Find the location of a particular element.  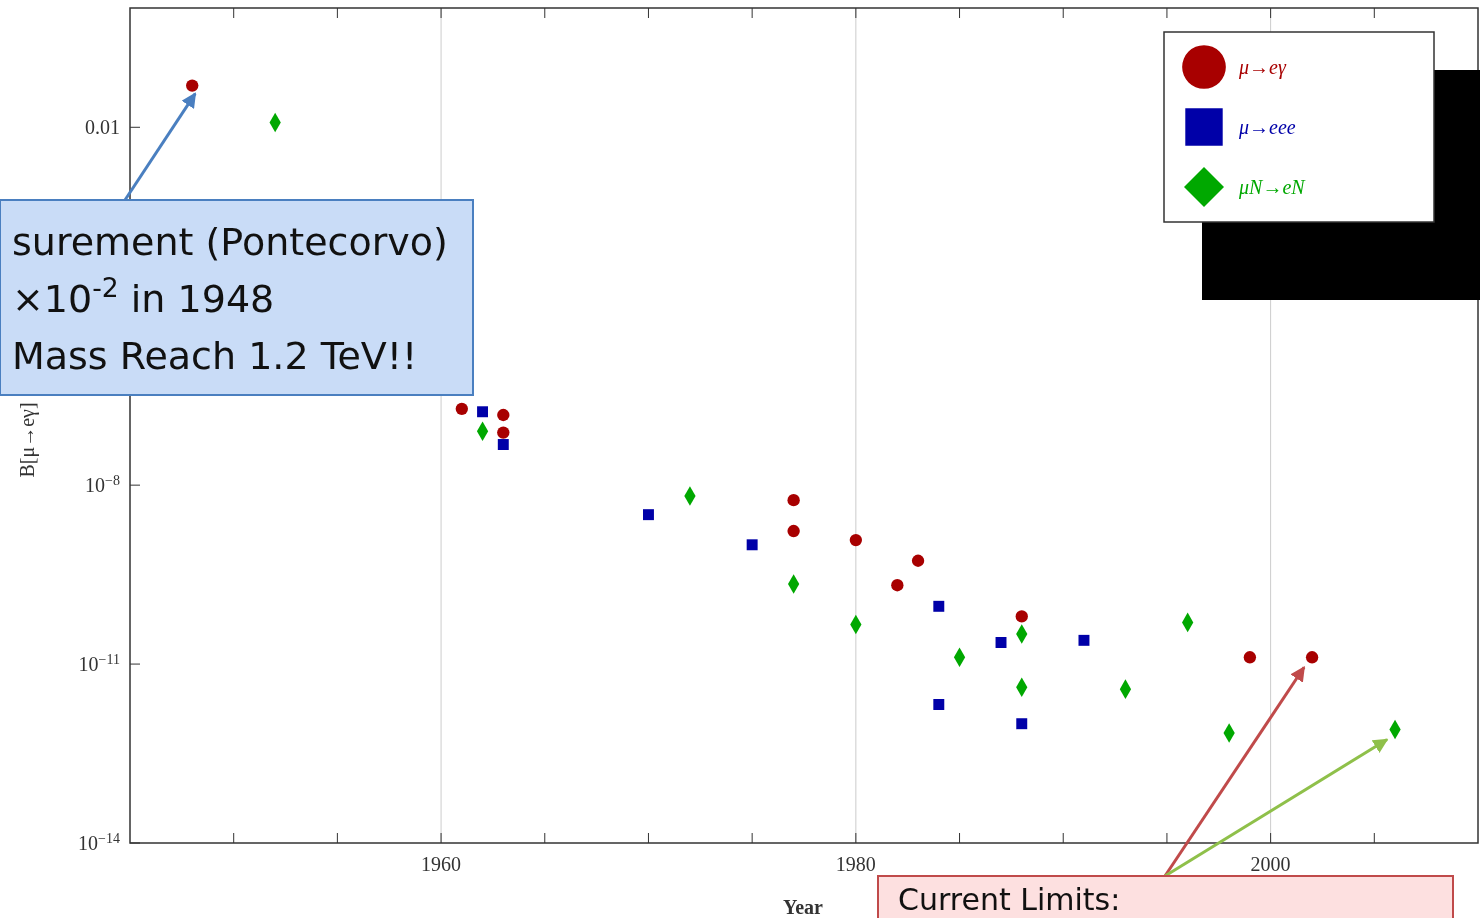

y-tick-label: 10$^{−8}$ is located at coordinates (102, 484).